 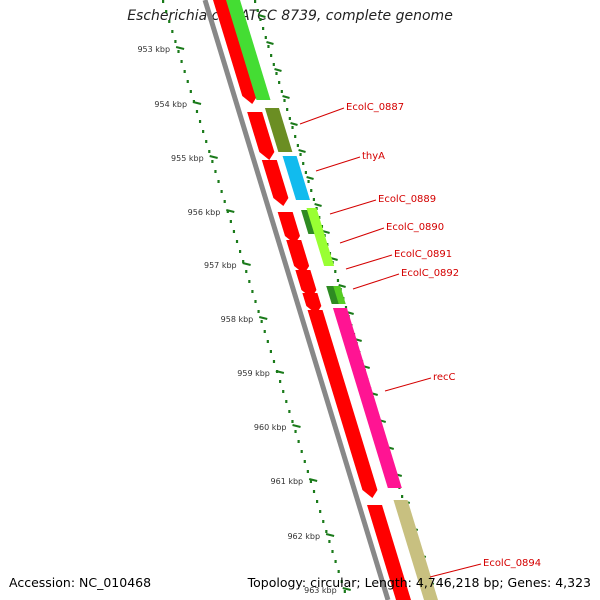 What do you see at coordinates (80, 582) in the screenshot?
I see `accession-text: Accession: NC_010468` at bounding box center [80, 582].